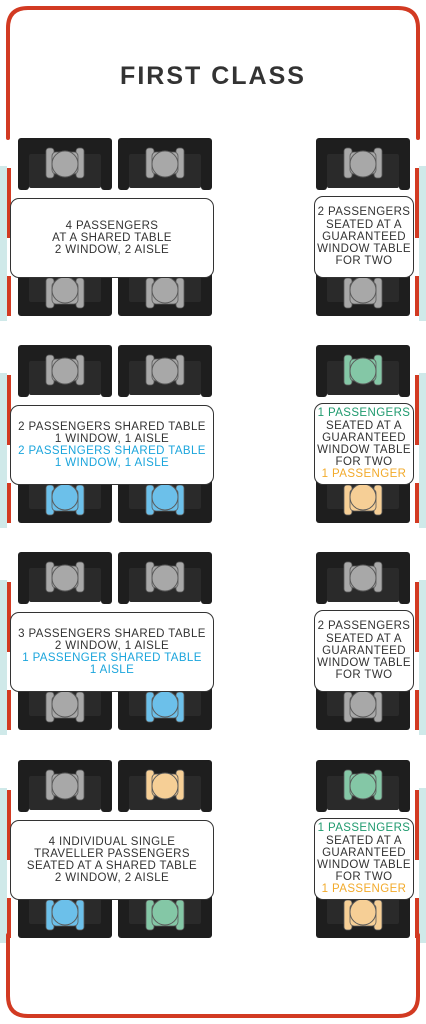 Image resolution: width=426 pixels, height=1024 pixels. What do you see at coordinates (112, 633) in the screenshot?
I see `table-text-line: 3 PASSENGERS SHARED TABLE` at bounding box center [112, 633].